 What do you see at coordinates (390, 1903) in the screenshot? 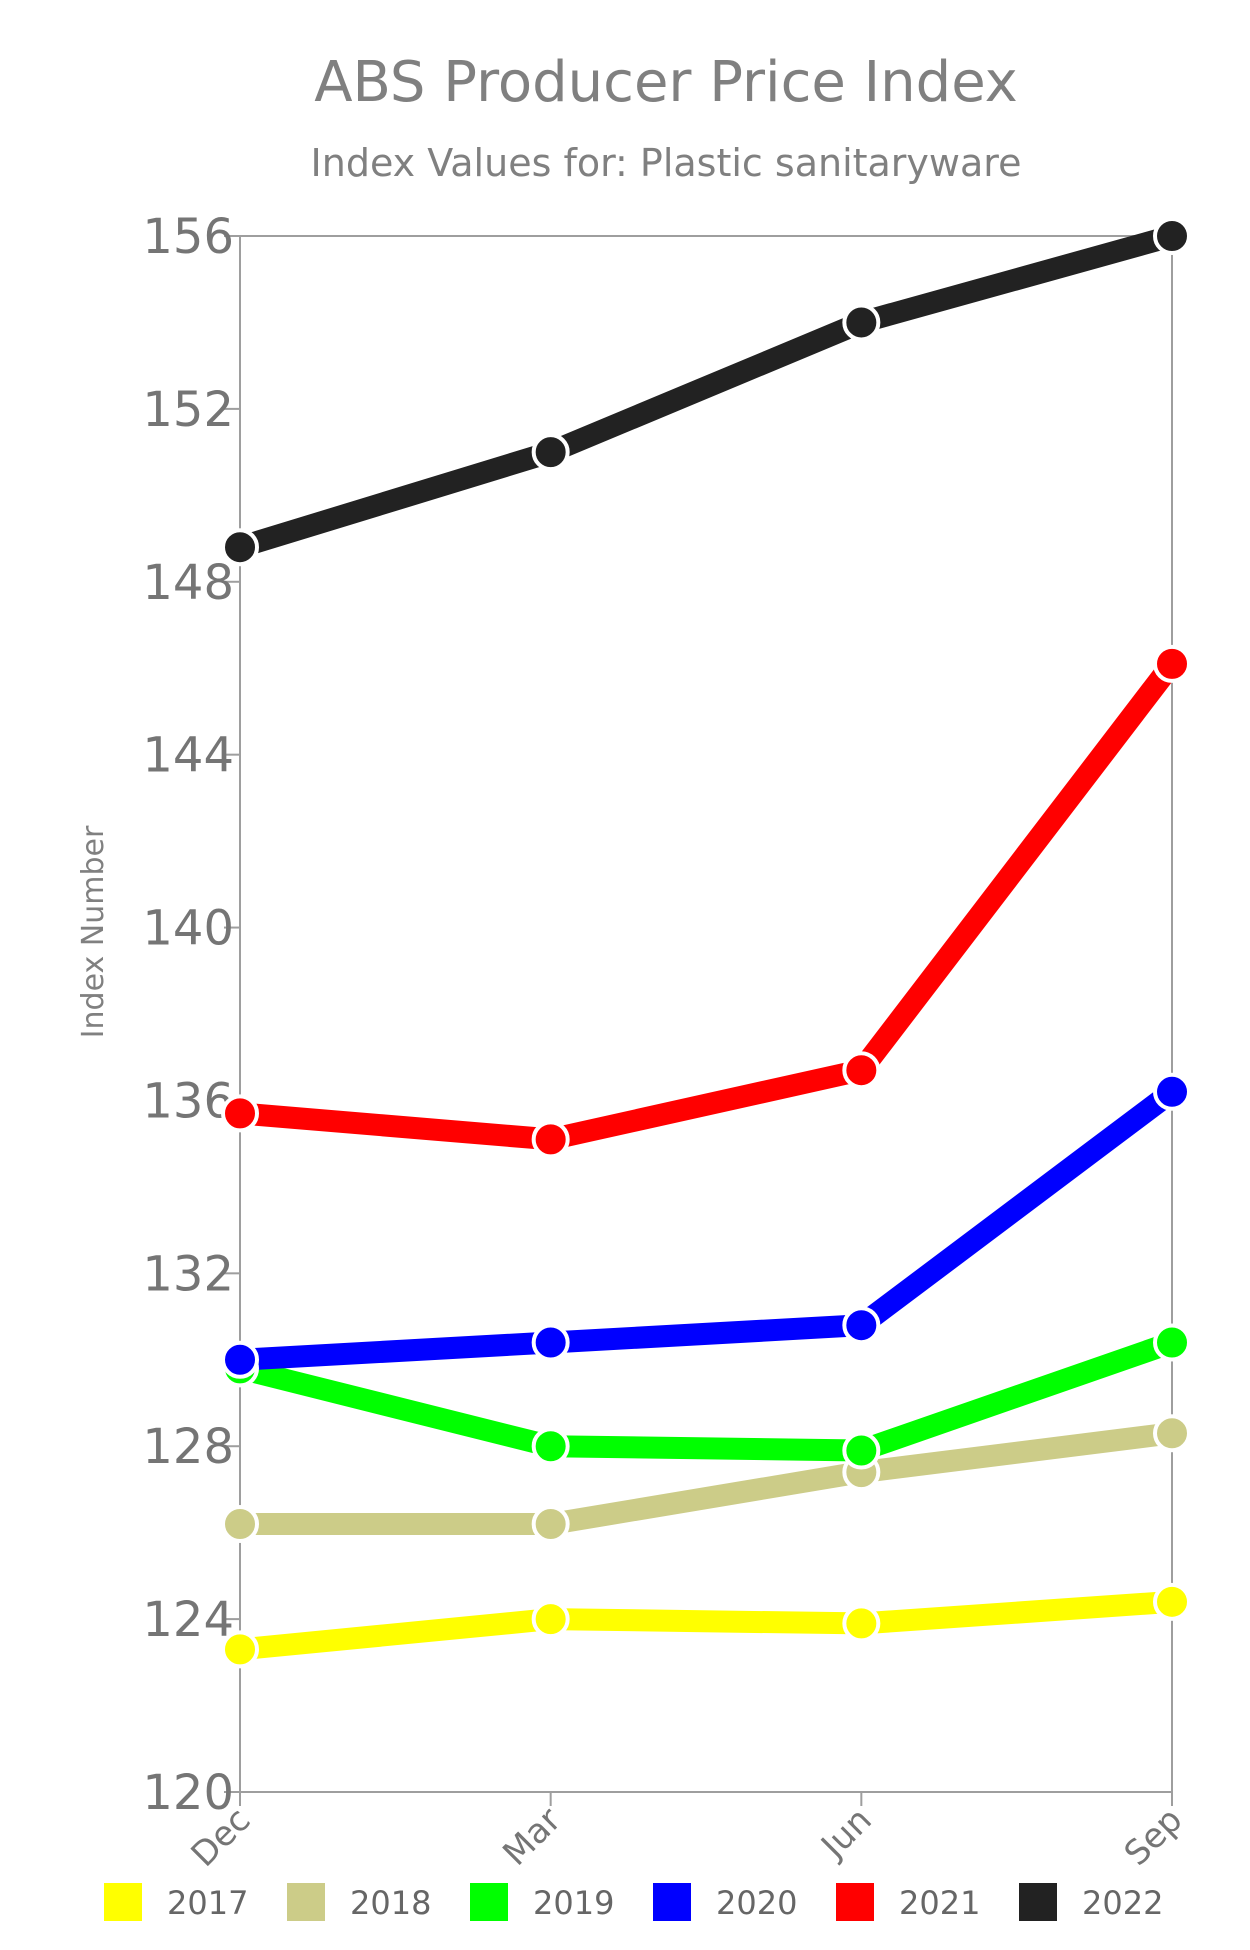
I see `legend-label-2018: 2018` at bounding box center [390, 1903].